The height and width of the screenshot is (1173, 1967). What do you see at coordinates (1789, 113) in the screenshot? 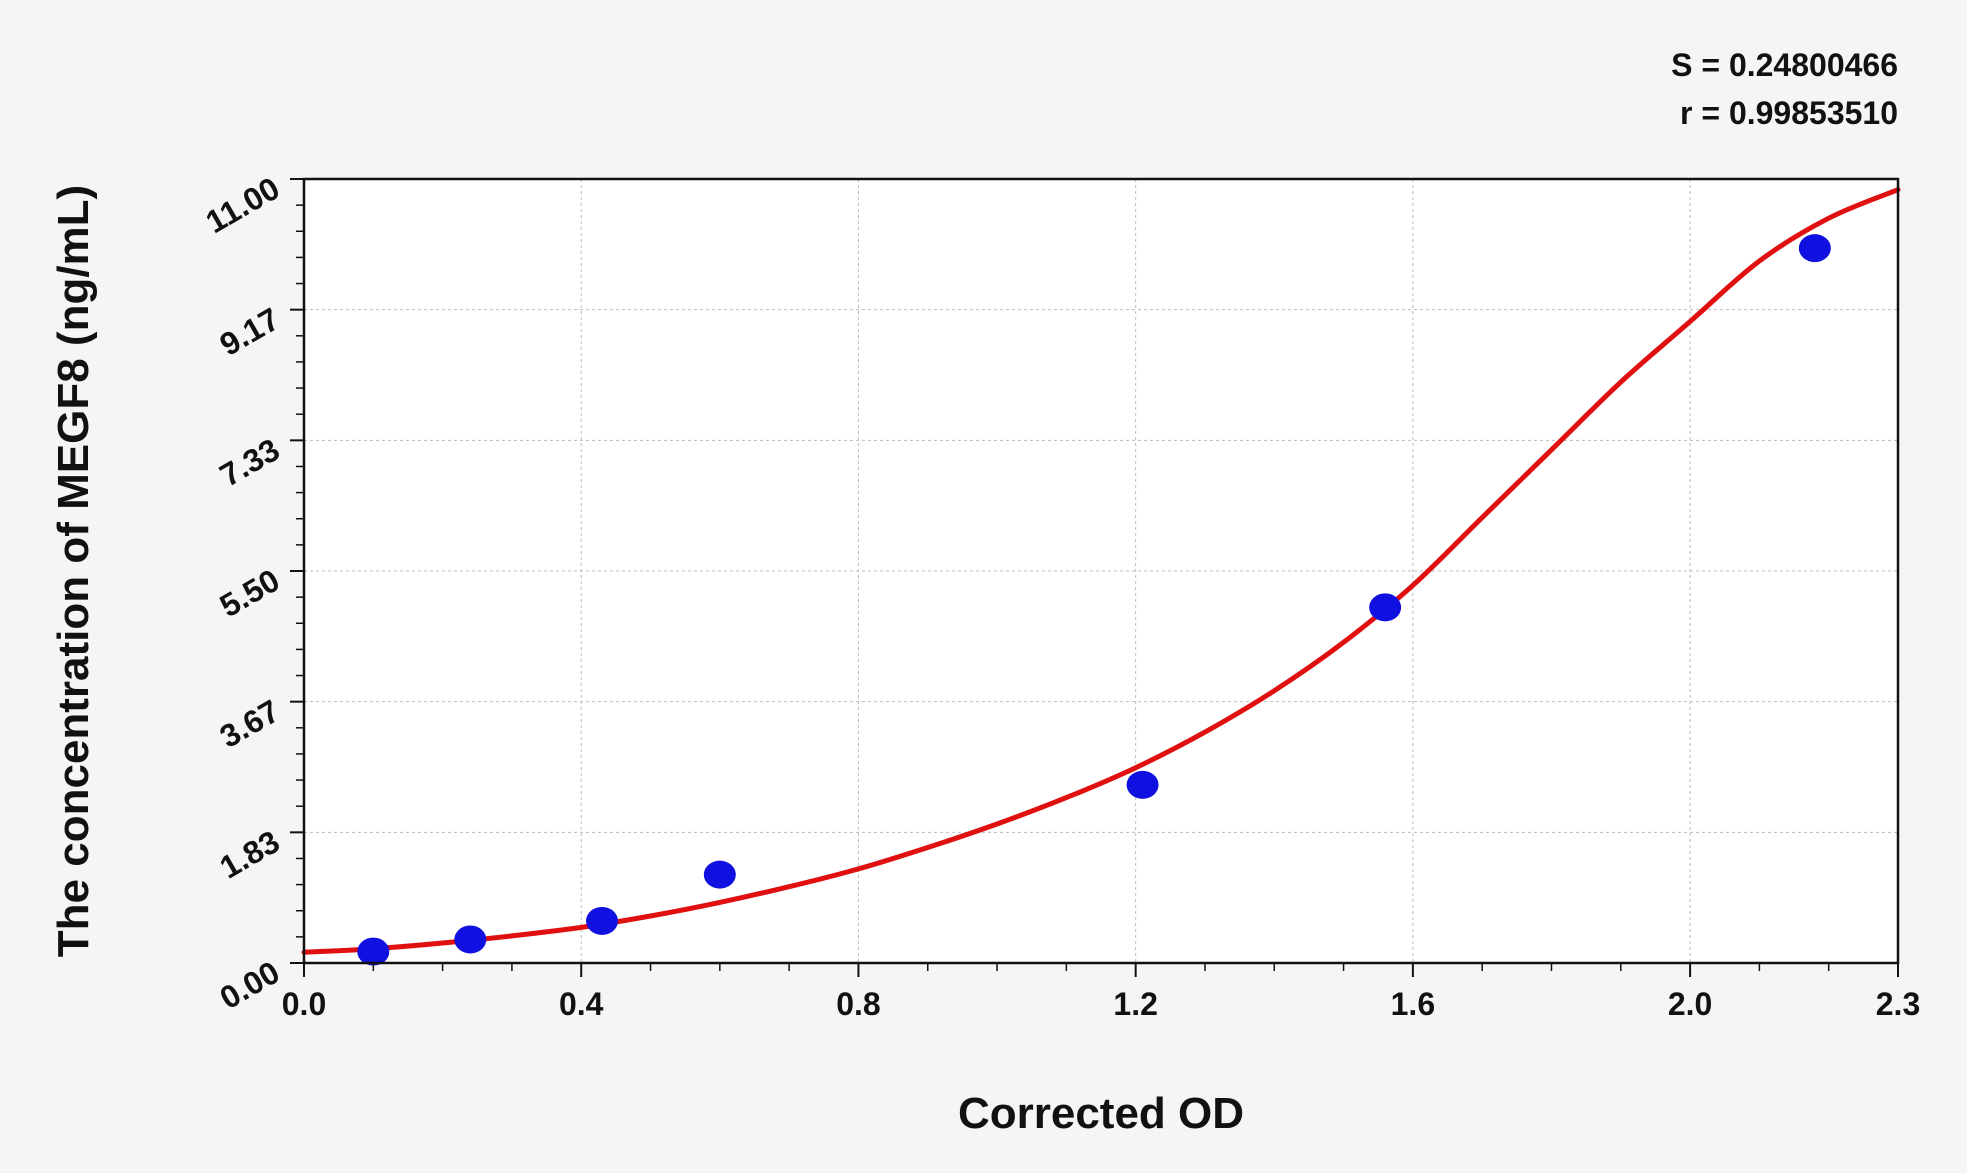
I see `r-value-annotation: r = 0.99853510` at bounding box center [1789, 113].